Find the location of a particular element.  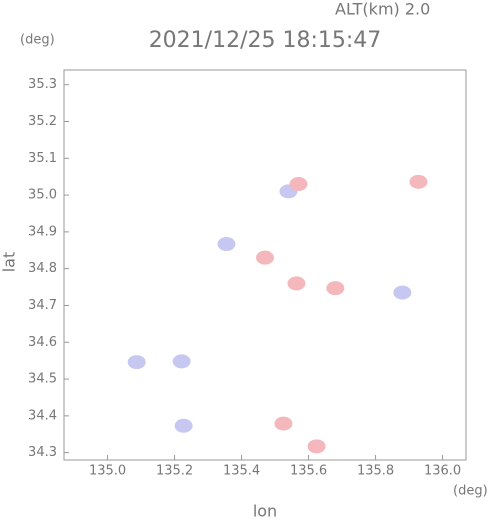

y-tick-label: 35.2 is located at coordinates (42, 121).